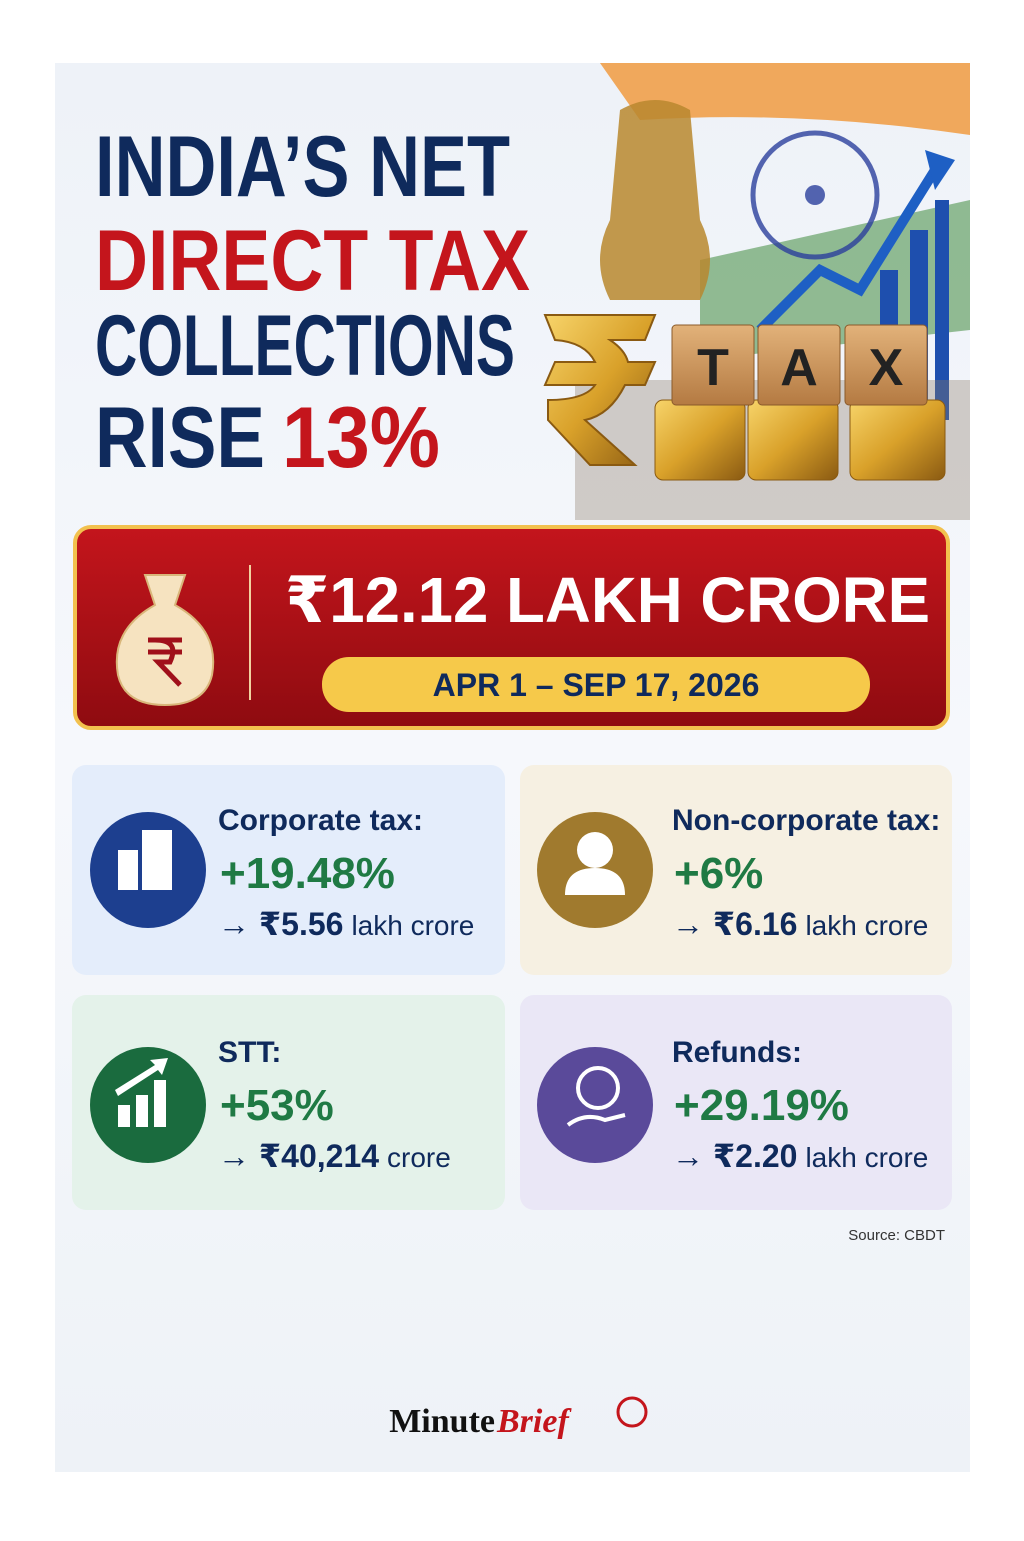  What do you see at coordinates (799, 368) in the screenshot?
I see `block-letter: A` at bounding box center [799, 368].